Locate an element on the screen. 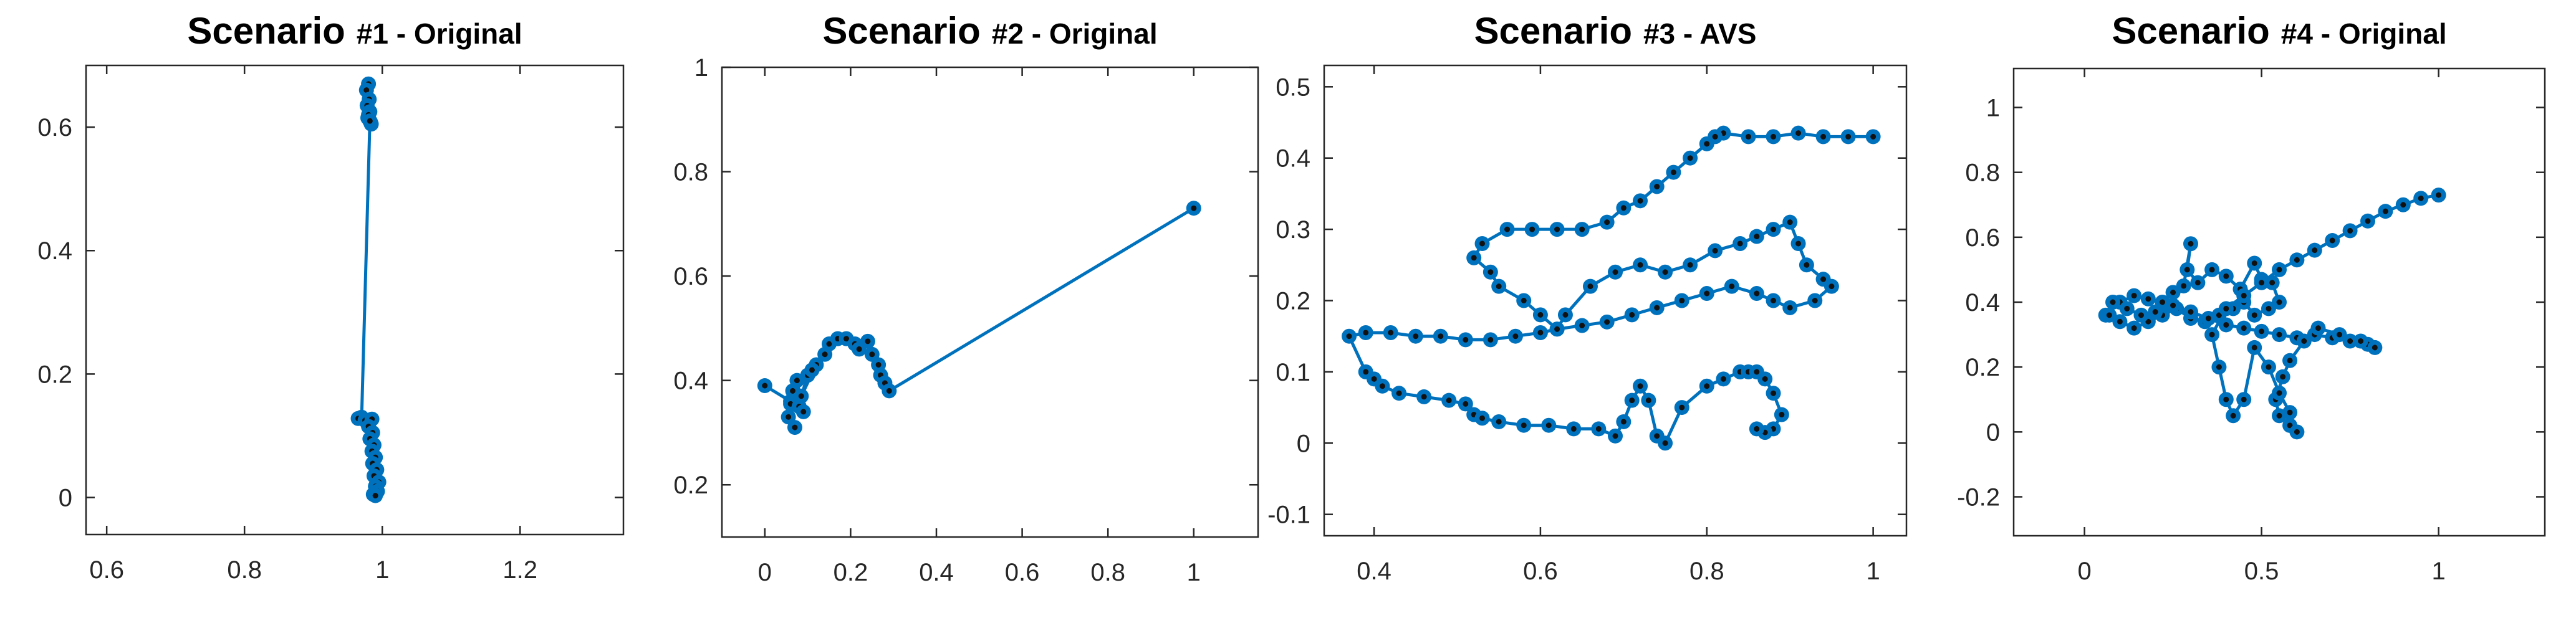 The image size is (2576, 618). x-tick-label: 0.6 is located at coordinates (1022, 572).